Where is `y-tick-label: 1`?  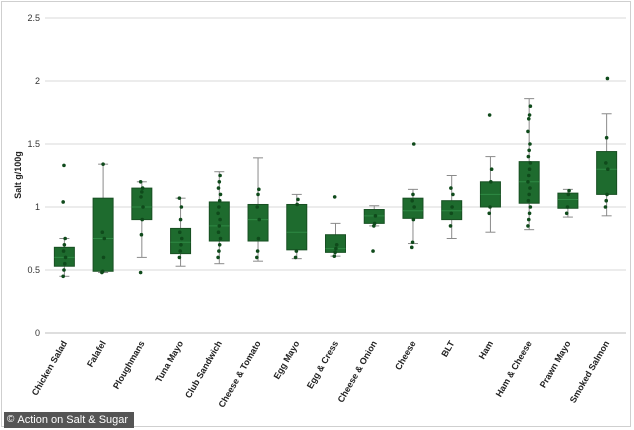
y-tick-label: 1 is located at coordinates (37, 207).